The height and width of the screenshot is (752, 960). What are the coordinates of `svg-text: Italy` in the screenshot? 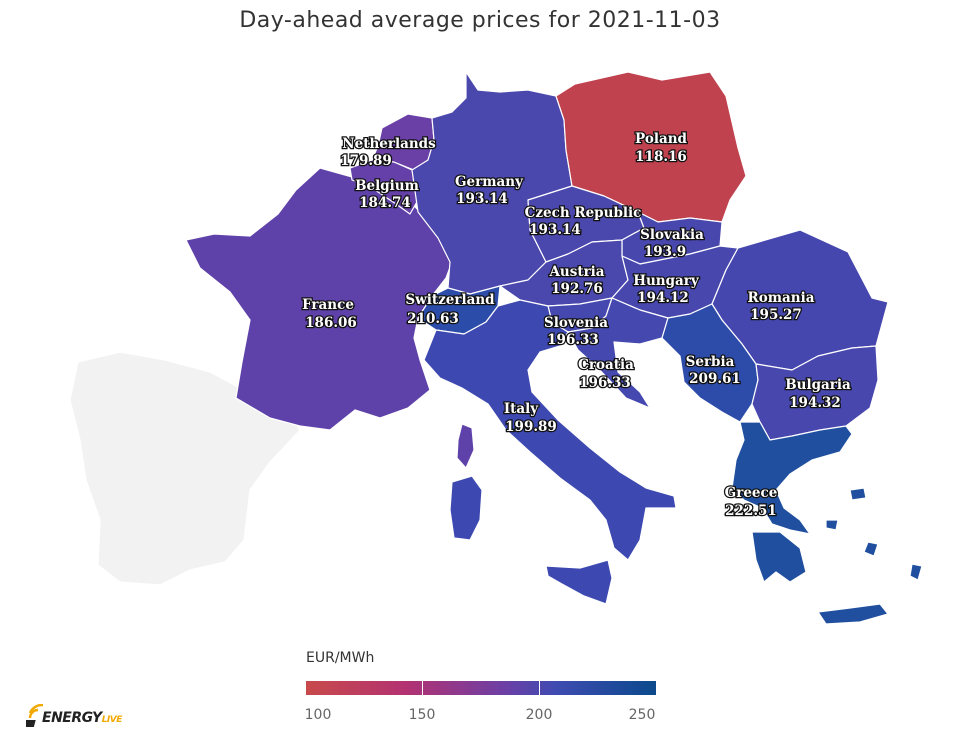 It's located at (521, 409).